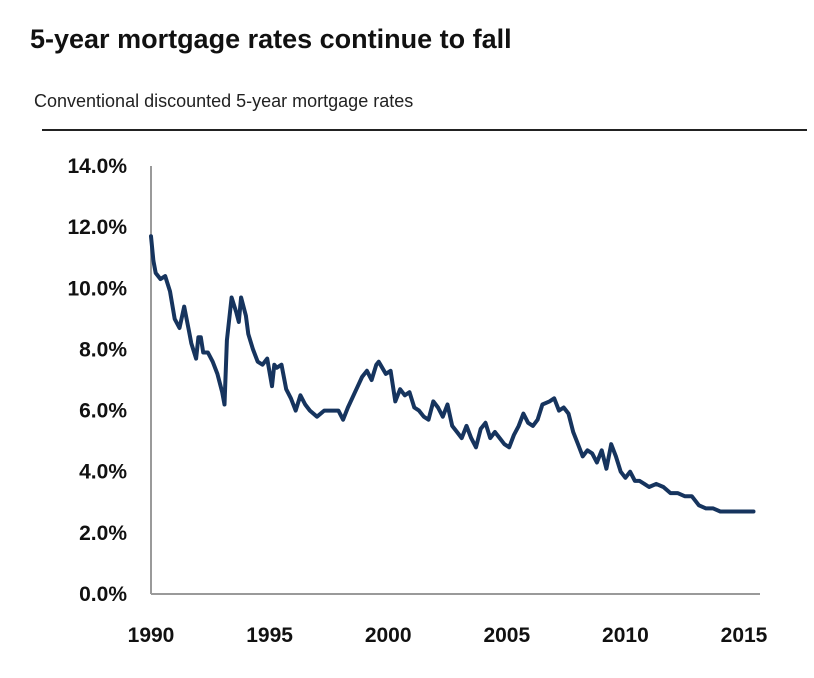  What do you see at coordinates (97, 166) in the screenshot?
I see `y-tick-label: 14.0%` at bounding box center [97, 166].